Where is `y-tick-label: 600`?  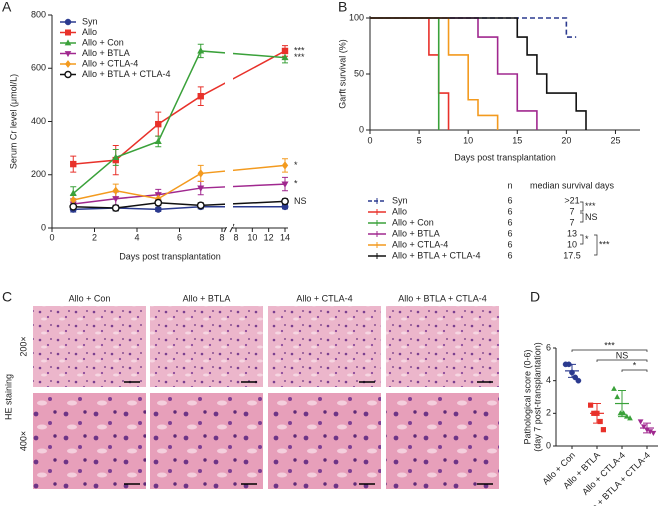
y-tick-label: 600 is located at coordinates (38, 68).